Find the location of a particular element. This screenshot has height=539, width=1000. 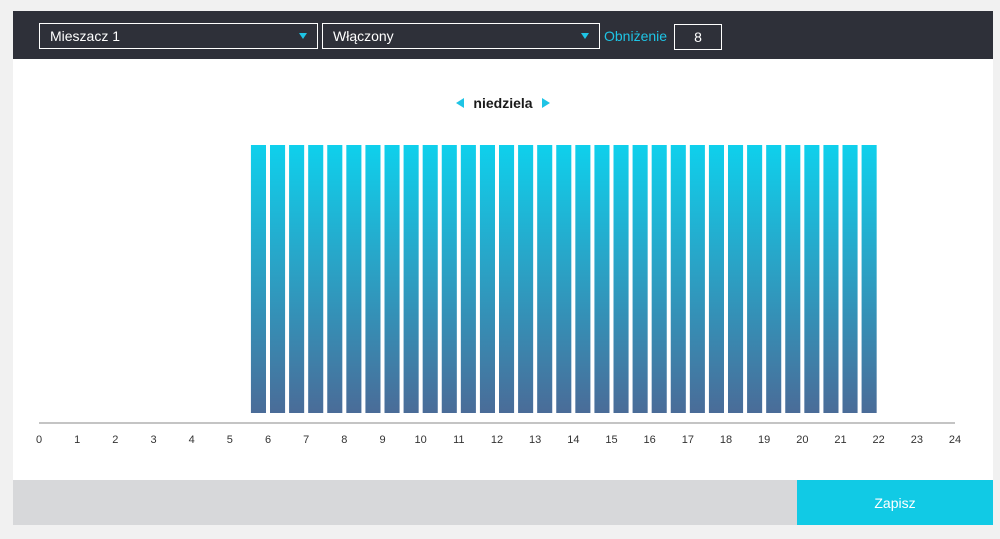

x-tick-label: 21 is located at coordinates (840, 440).